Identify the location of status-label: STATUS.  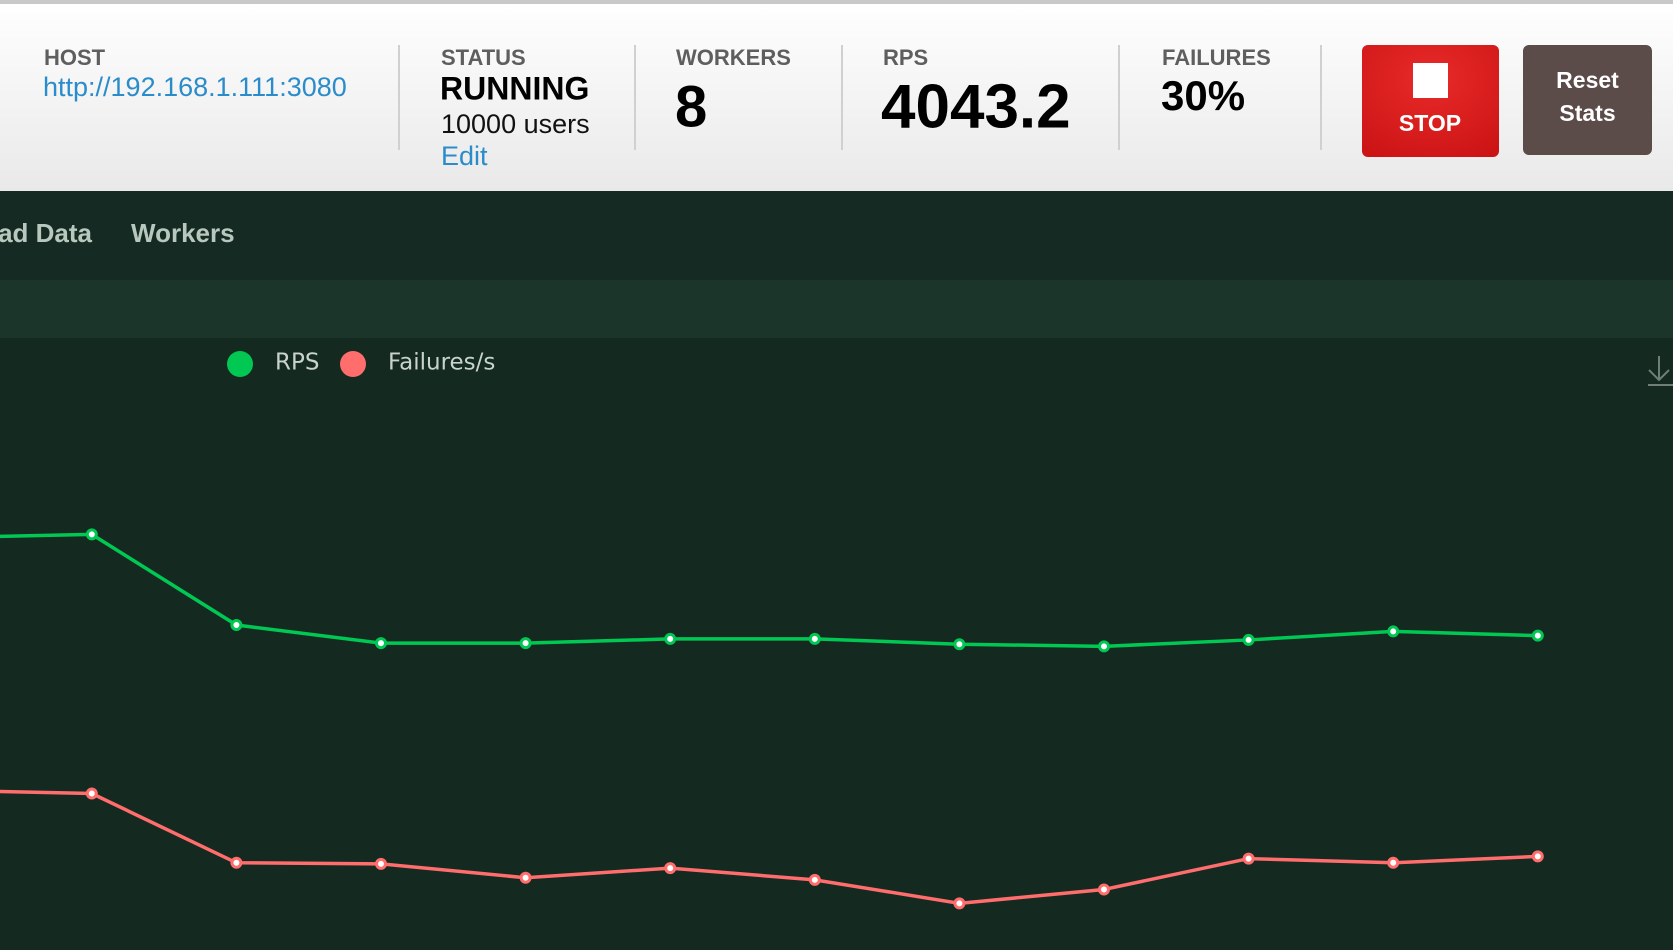
(483, 57).